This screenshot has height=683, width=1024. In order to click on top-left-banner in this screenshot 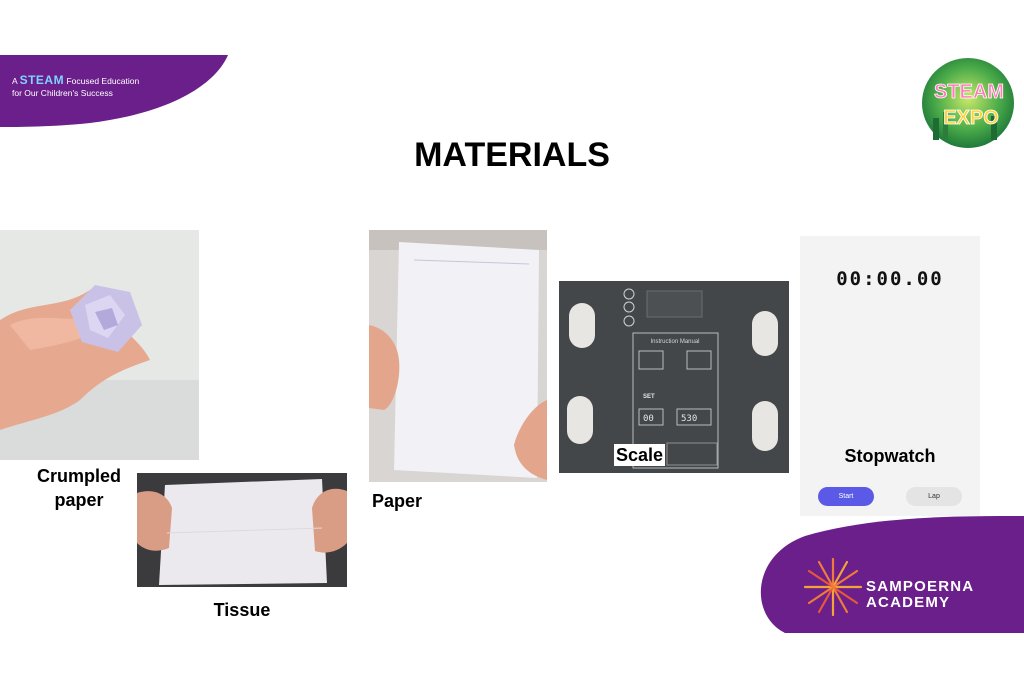, I will do `click(114, 91)`.